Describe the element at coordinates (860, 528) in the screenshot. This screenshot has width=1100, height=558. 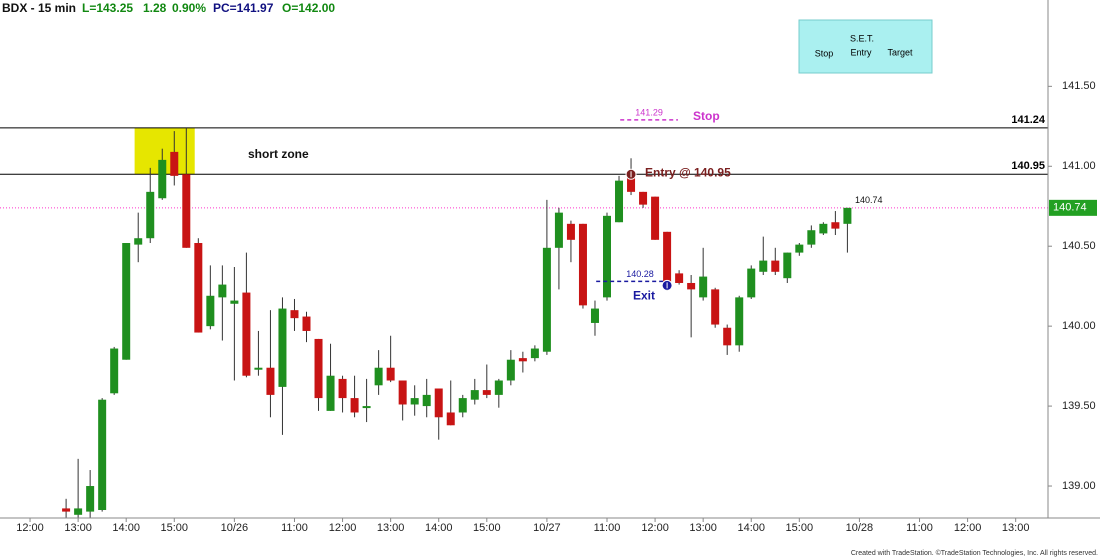
I see `x-tick-label: 10/28` at that location.